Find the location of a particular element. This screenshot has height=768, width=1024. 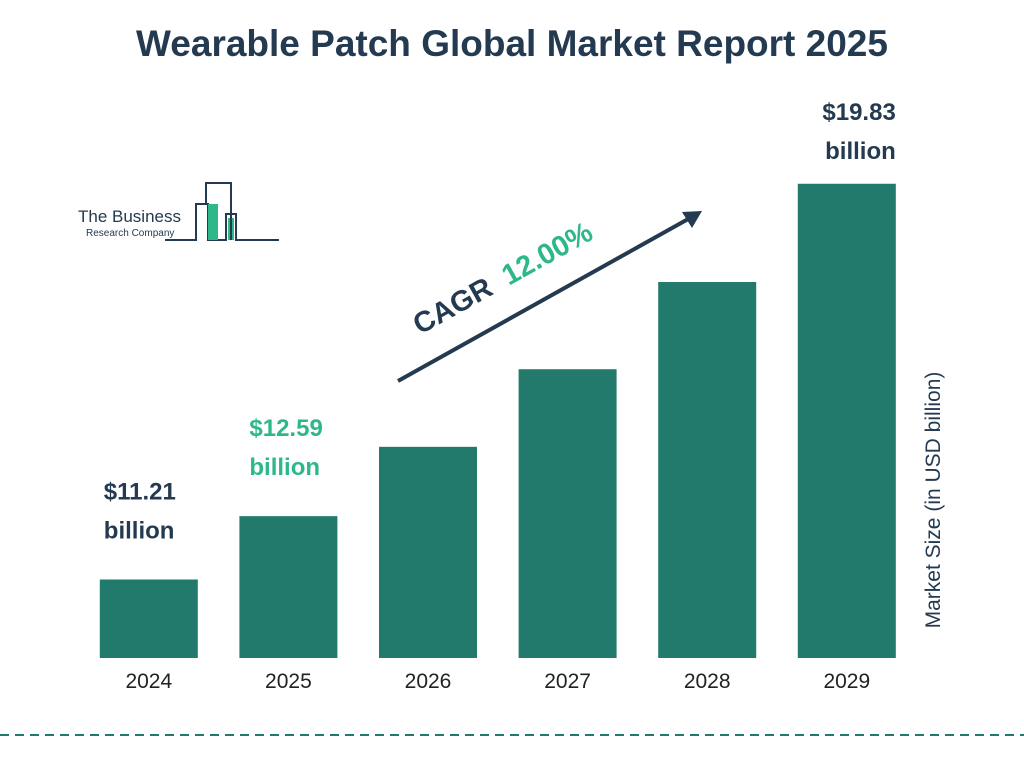

cagr-value: 12.00% is located at coordinates (548, 254).